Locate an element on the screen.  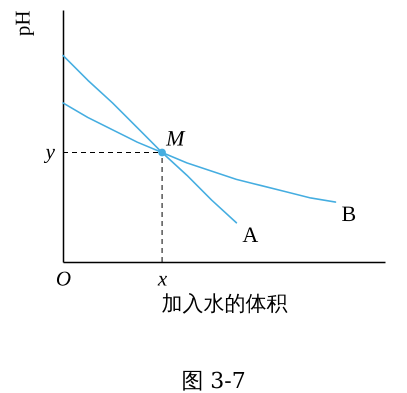
x-axis-title: 加入水的体积 is located at coordinates (225, 304).